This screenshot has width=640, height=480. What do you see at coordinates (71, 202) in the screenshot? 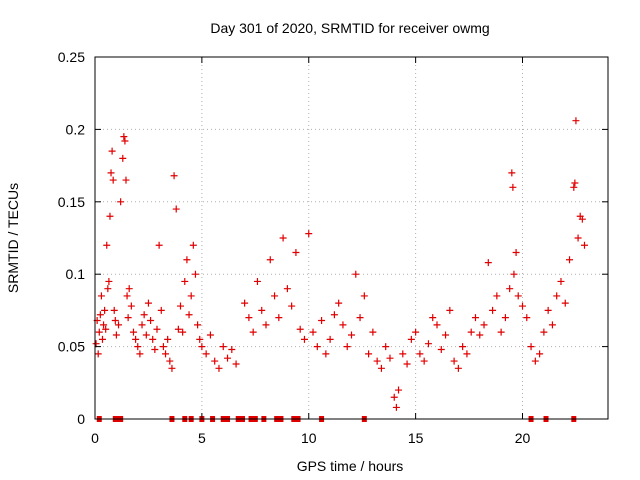
I see `y-tick-label: 0.15` at bounding box center [71, 202].